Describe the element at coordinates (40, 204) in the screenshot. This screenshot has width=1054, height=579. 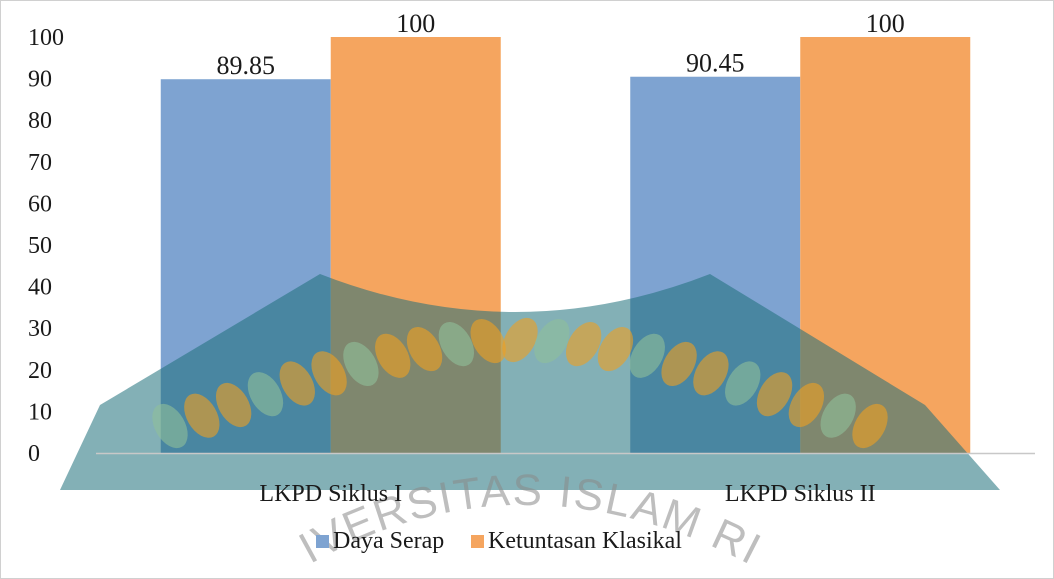
I see `y-tick-label: 60` at that location.